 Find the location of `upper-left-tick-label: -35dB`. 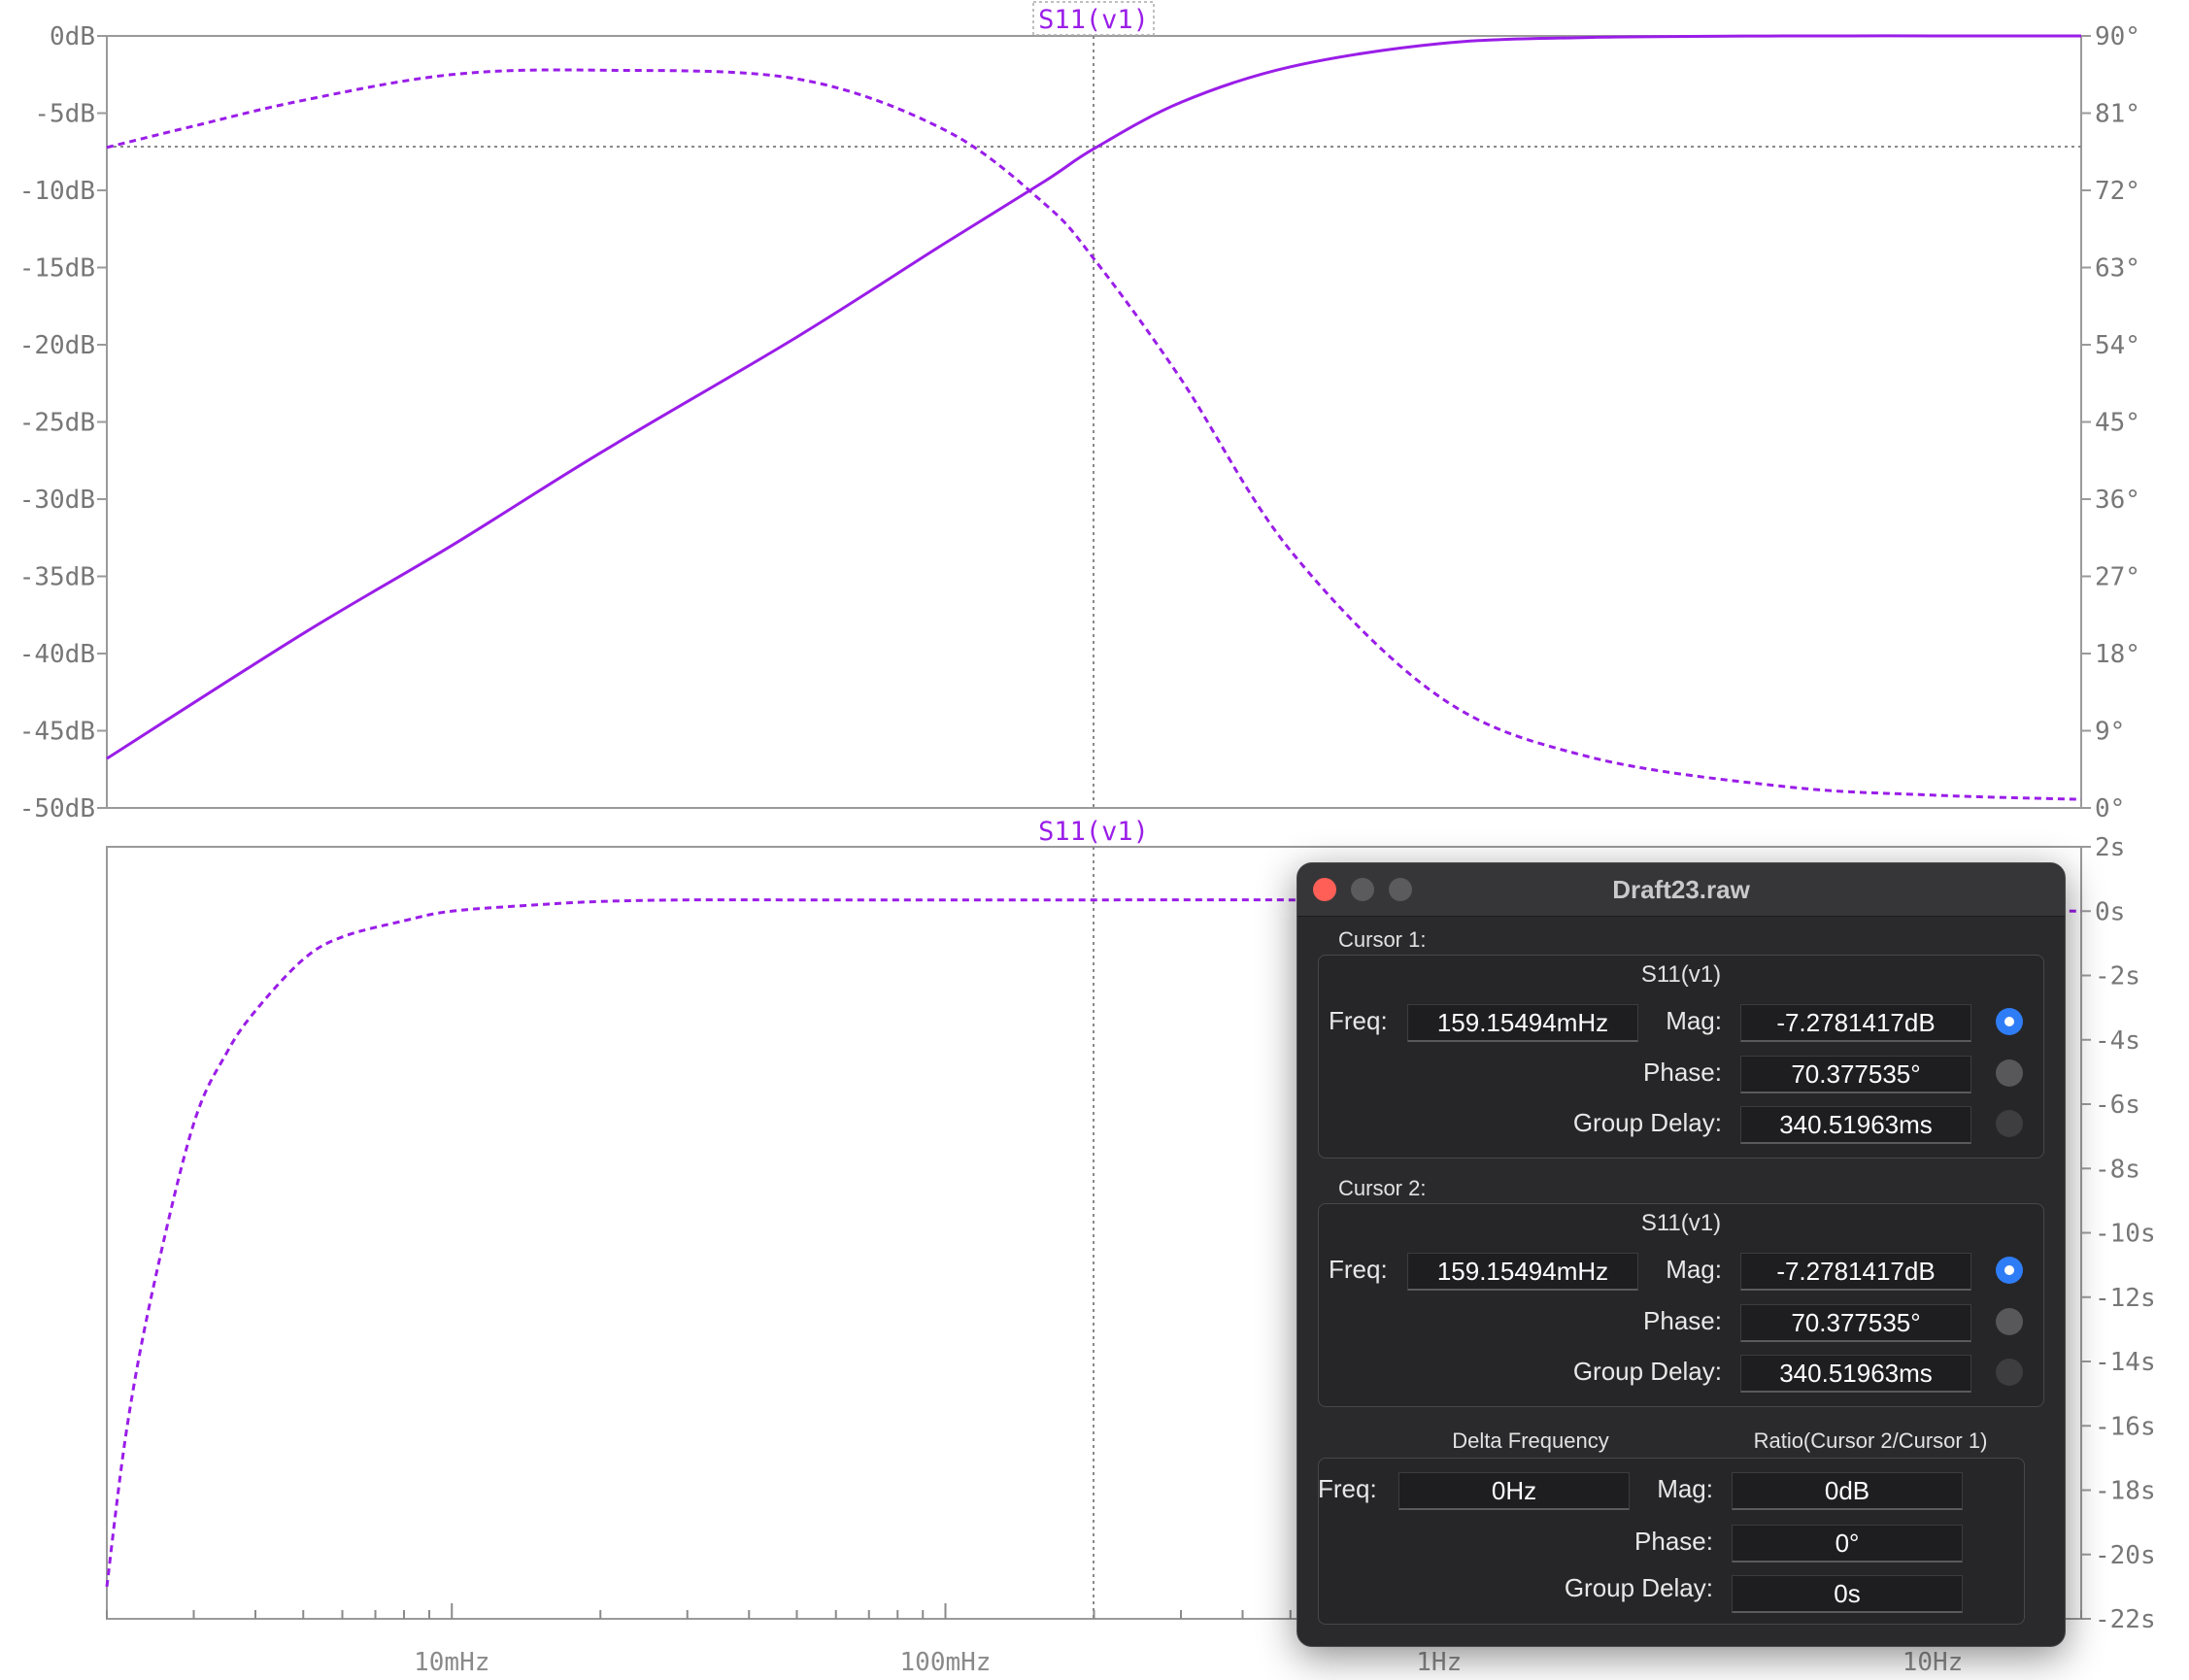

upper-left-tick-label: -35dB is located at coordinates (57, 577).